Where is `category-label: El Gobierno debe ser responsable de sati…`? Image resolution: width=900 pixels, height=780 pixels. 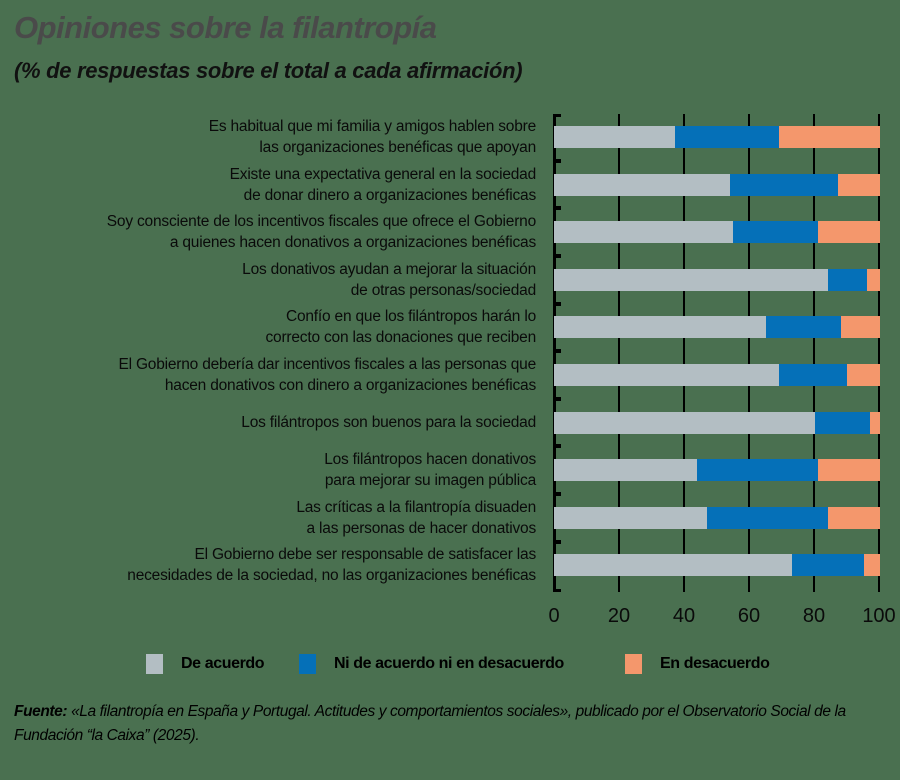
category-label: El Gobierno debe ser responsable de sati… is located at coordinates (268, 565).